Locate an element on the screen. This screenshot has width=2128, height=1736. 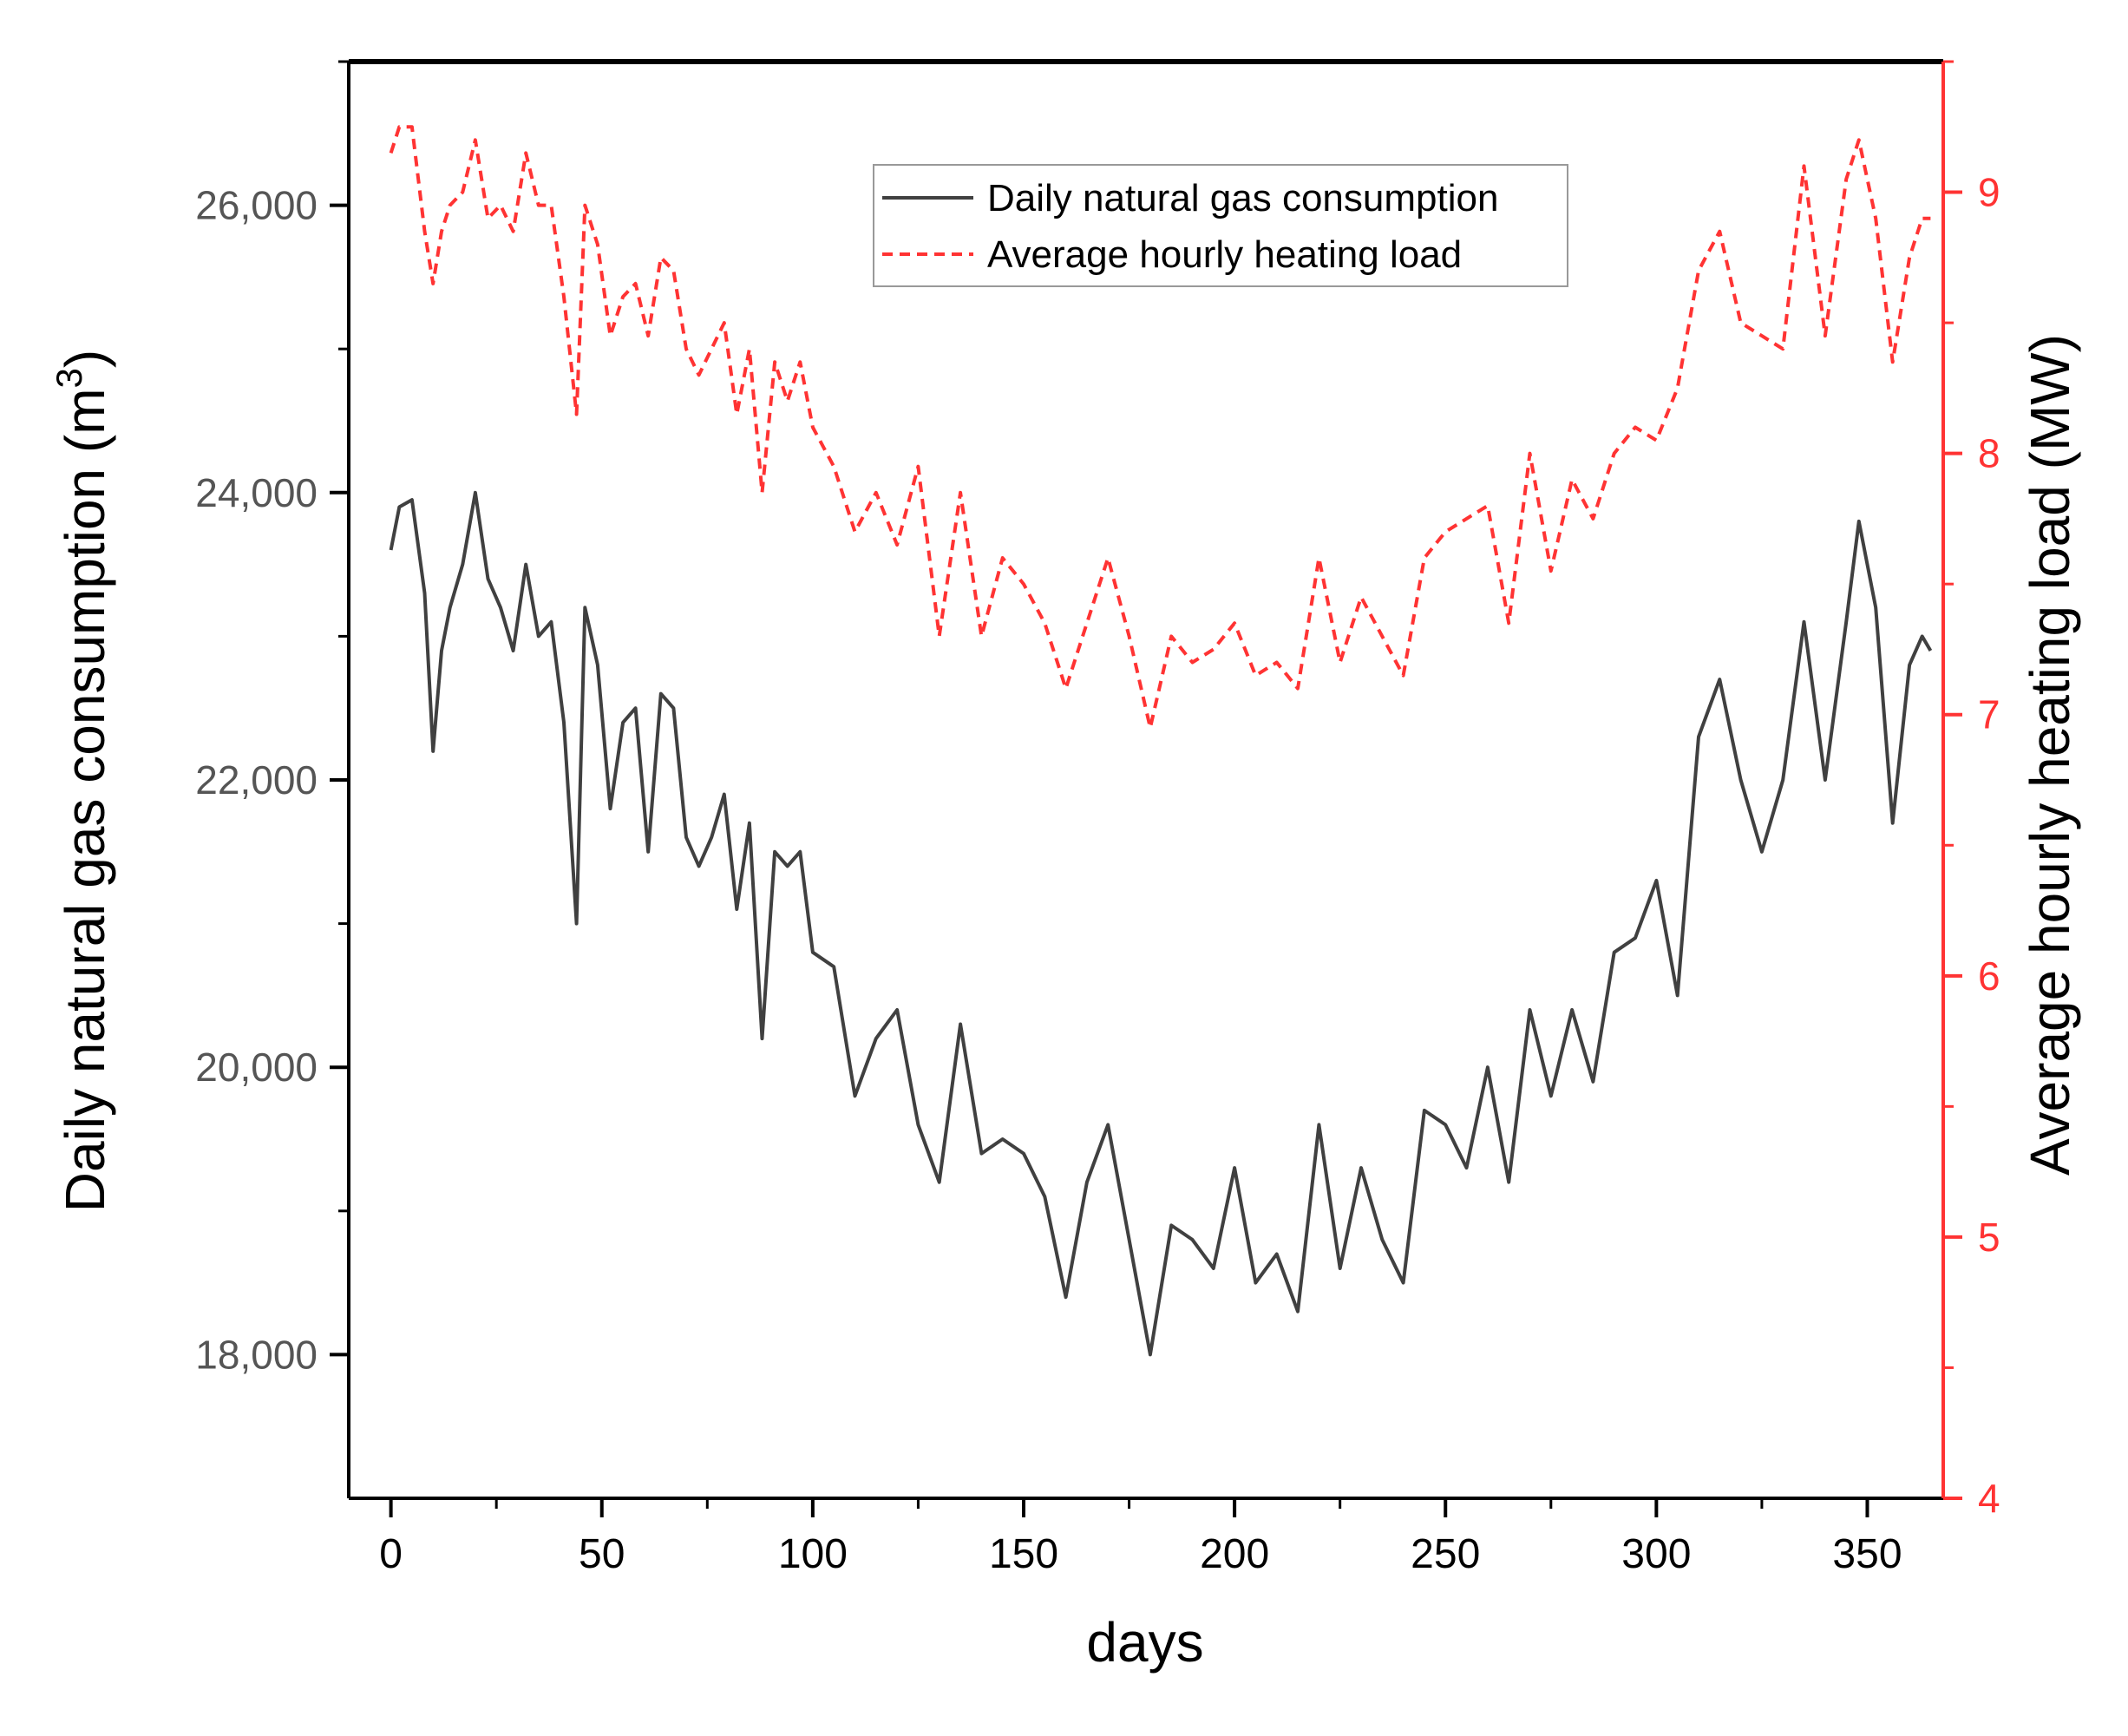
y-left-tick-label-26000: 26,000 is located at coordinates (256, 205).